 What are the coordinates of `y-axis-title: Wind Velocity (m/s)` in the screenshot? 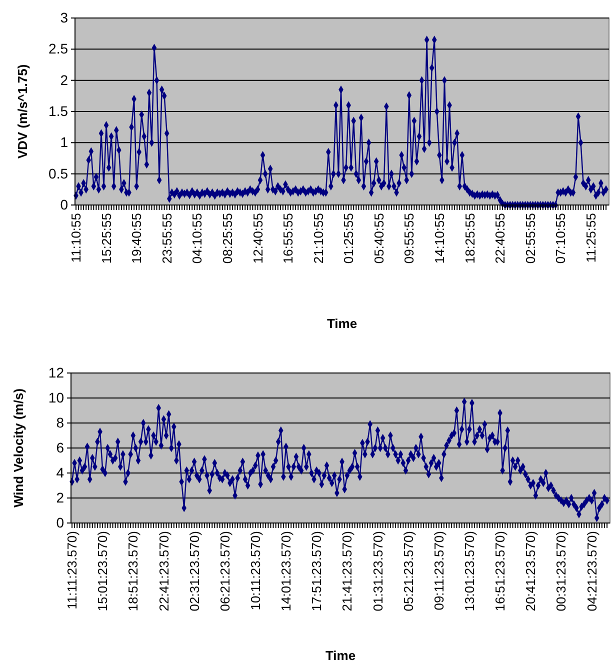 It's located at (18, 448).